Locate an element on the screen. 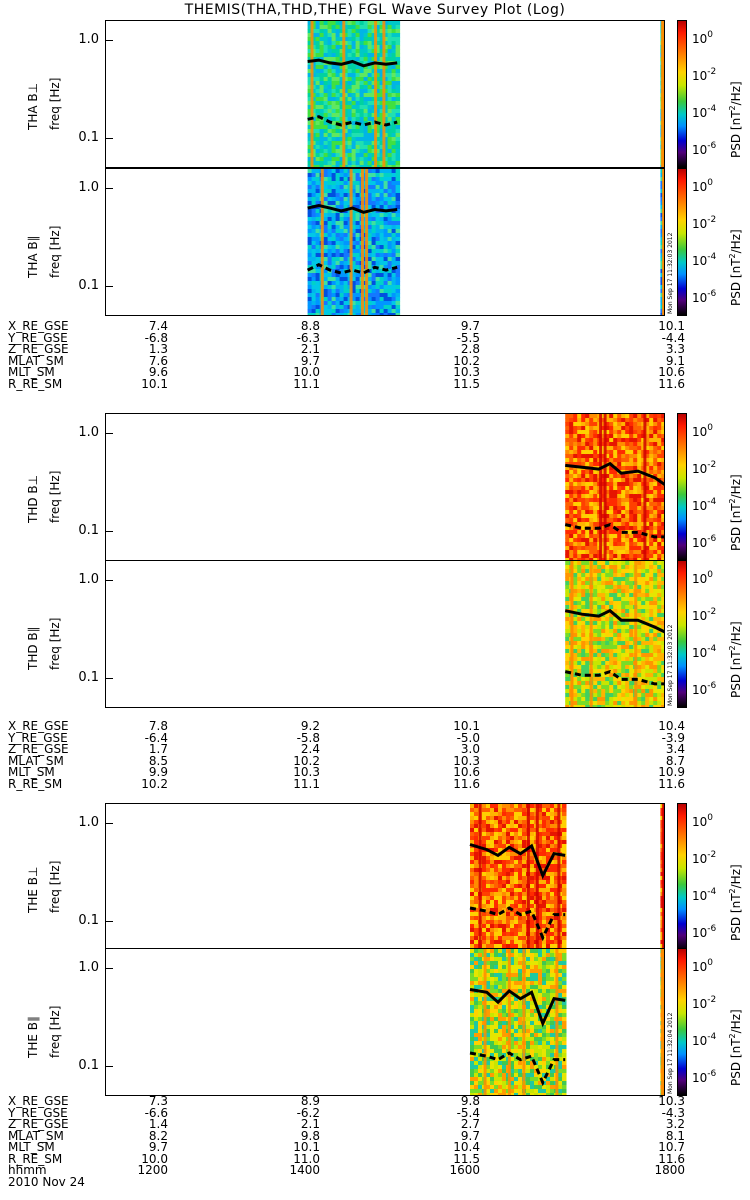 This screenshot has width=750, height=1200. tick-exponent: -2 is located at coordinates (712, 611).